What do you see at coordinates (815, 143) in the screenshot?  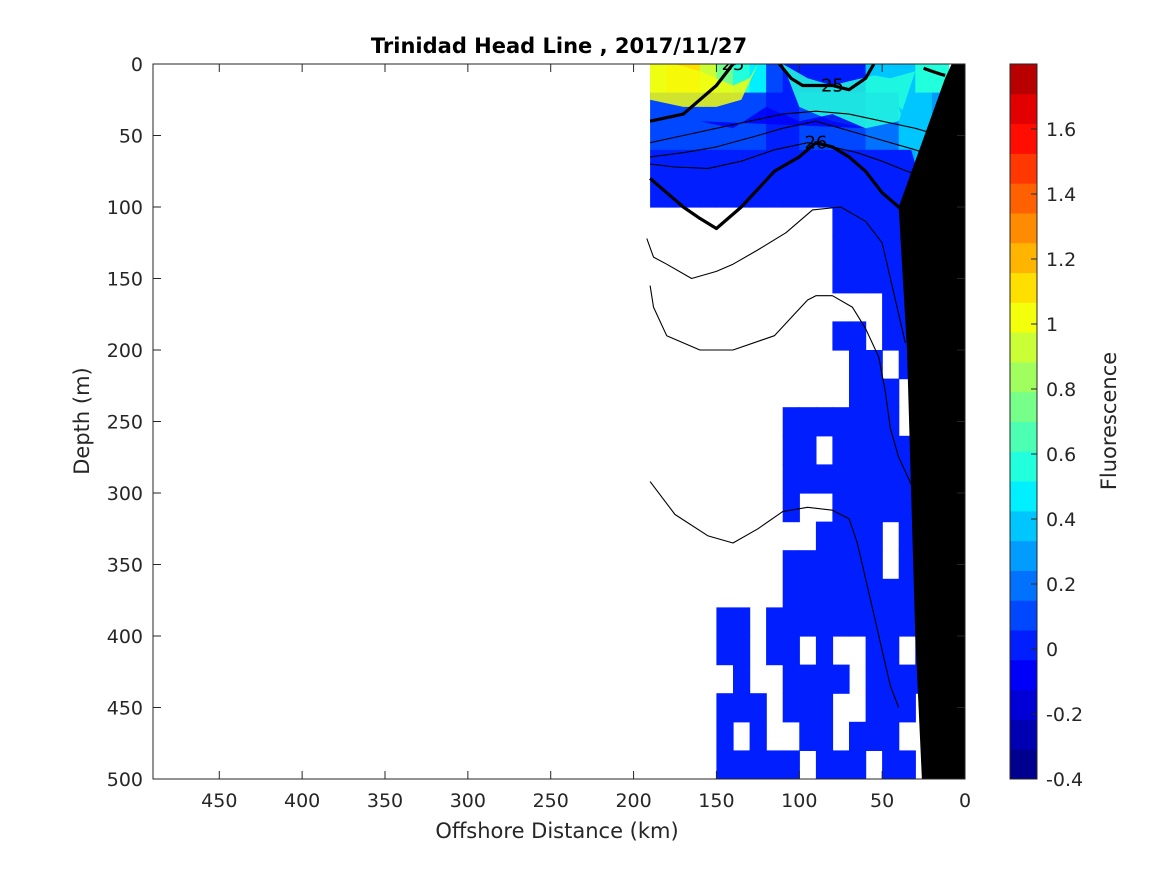 I see `contour-label: 26` at bounding box center [815, 143].